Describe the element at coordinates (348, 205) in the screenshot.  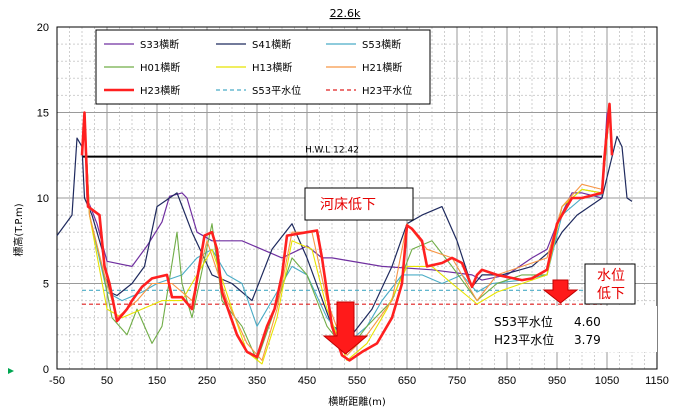
I see `riverbed-label: 河床低下` at that location.